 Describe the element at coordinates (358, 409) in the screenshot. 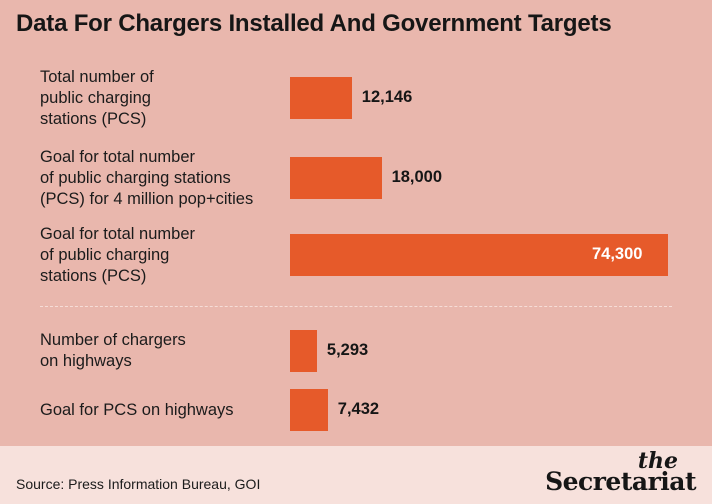

I see `value-label: 7,432` at that location.